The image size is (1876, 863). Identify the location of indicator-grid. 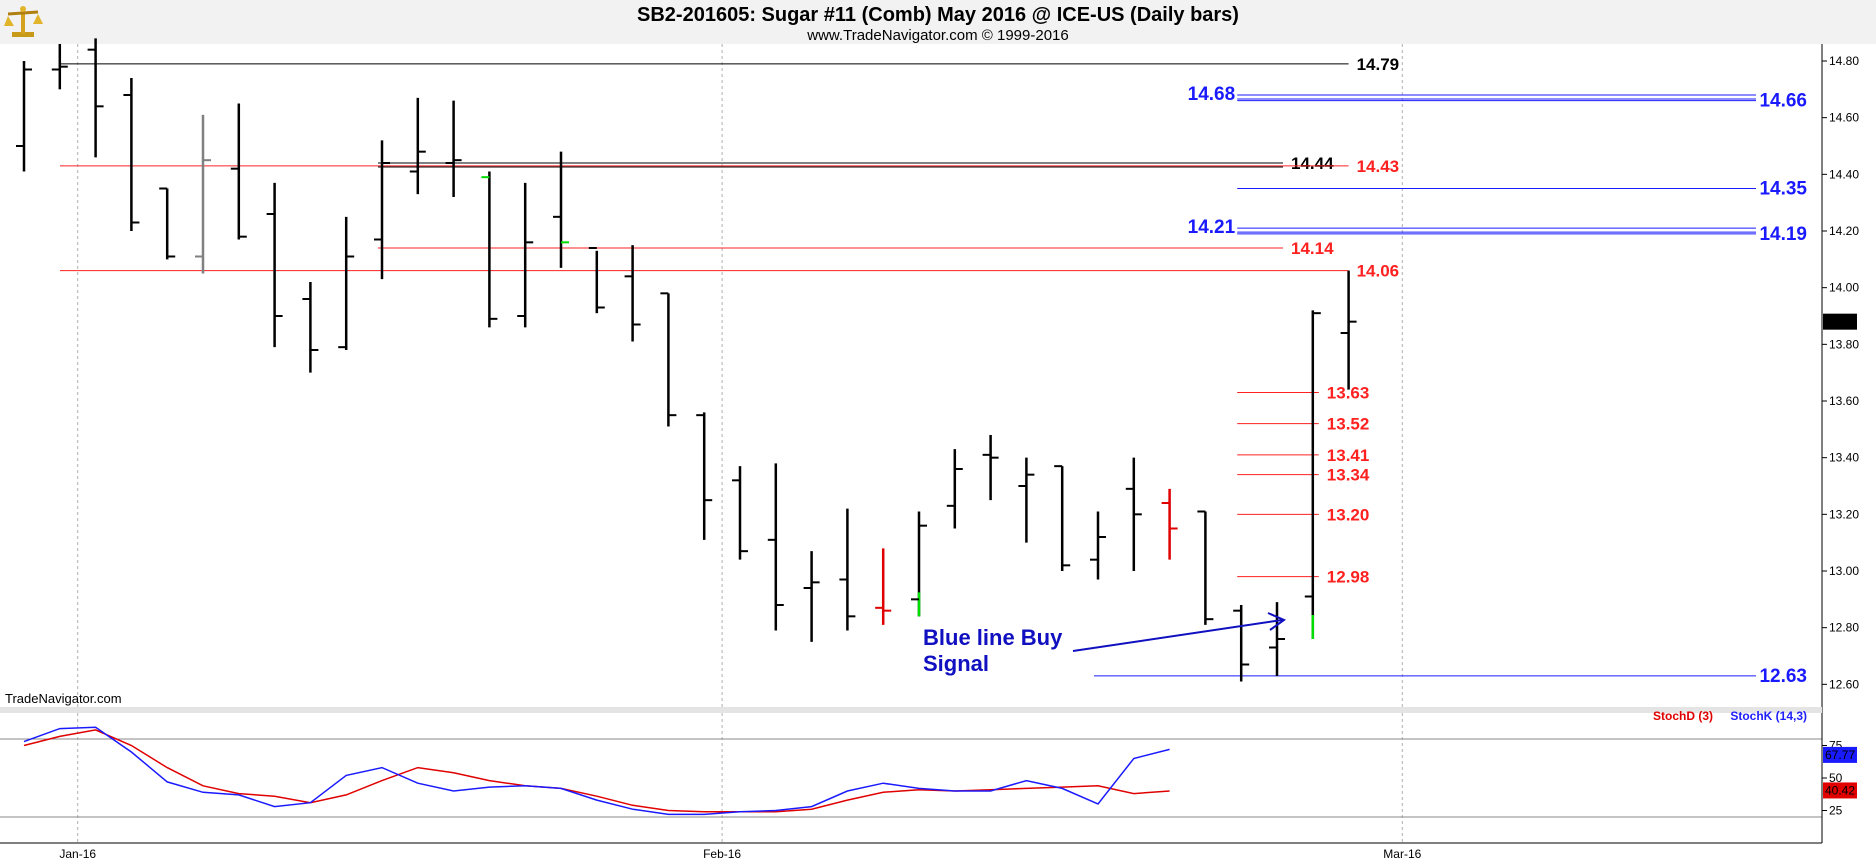
(911, 778).